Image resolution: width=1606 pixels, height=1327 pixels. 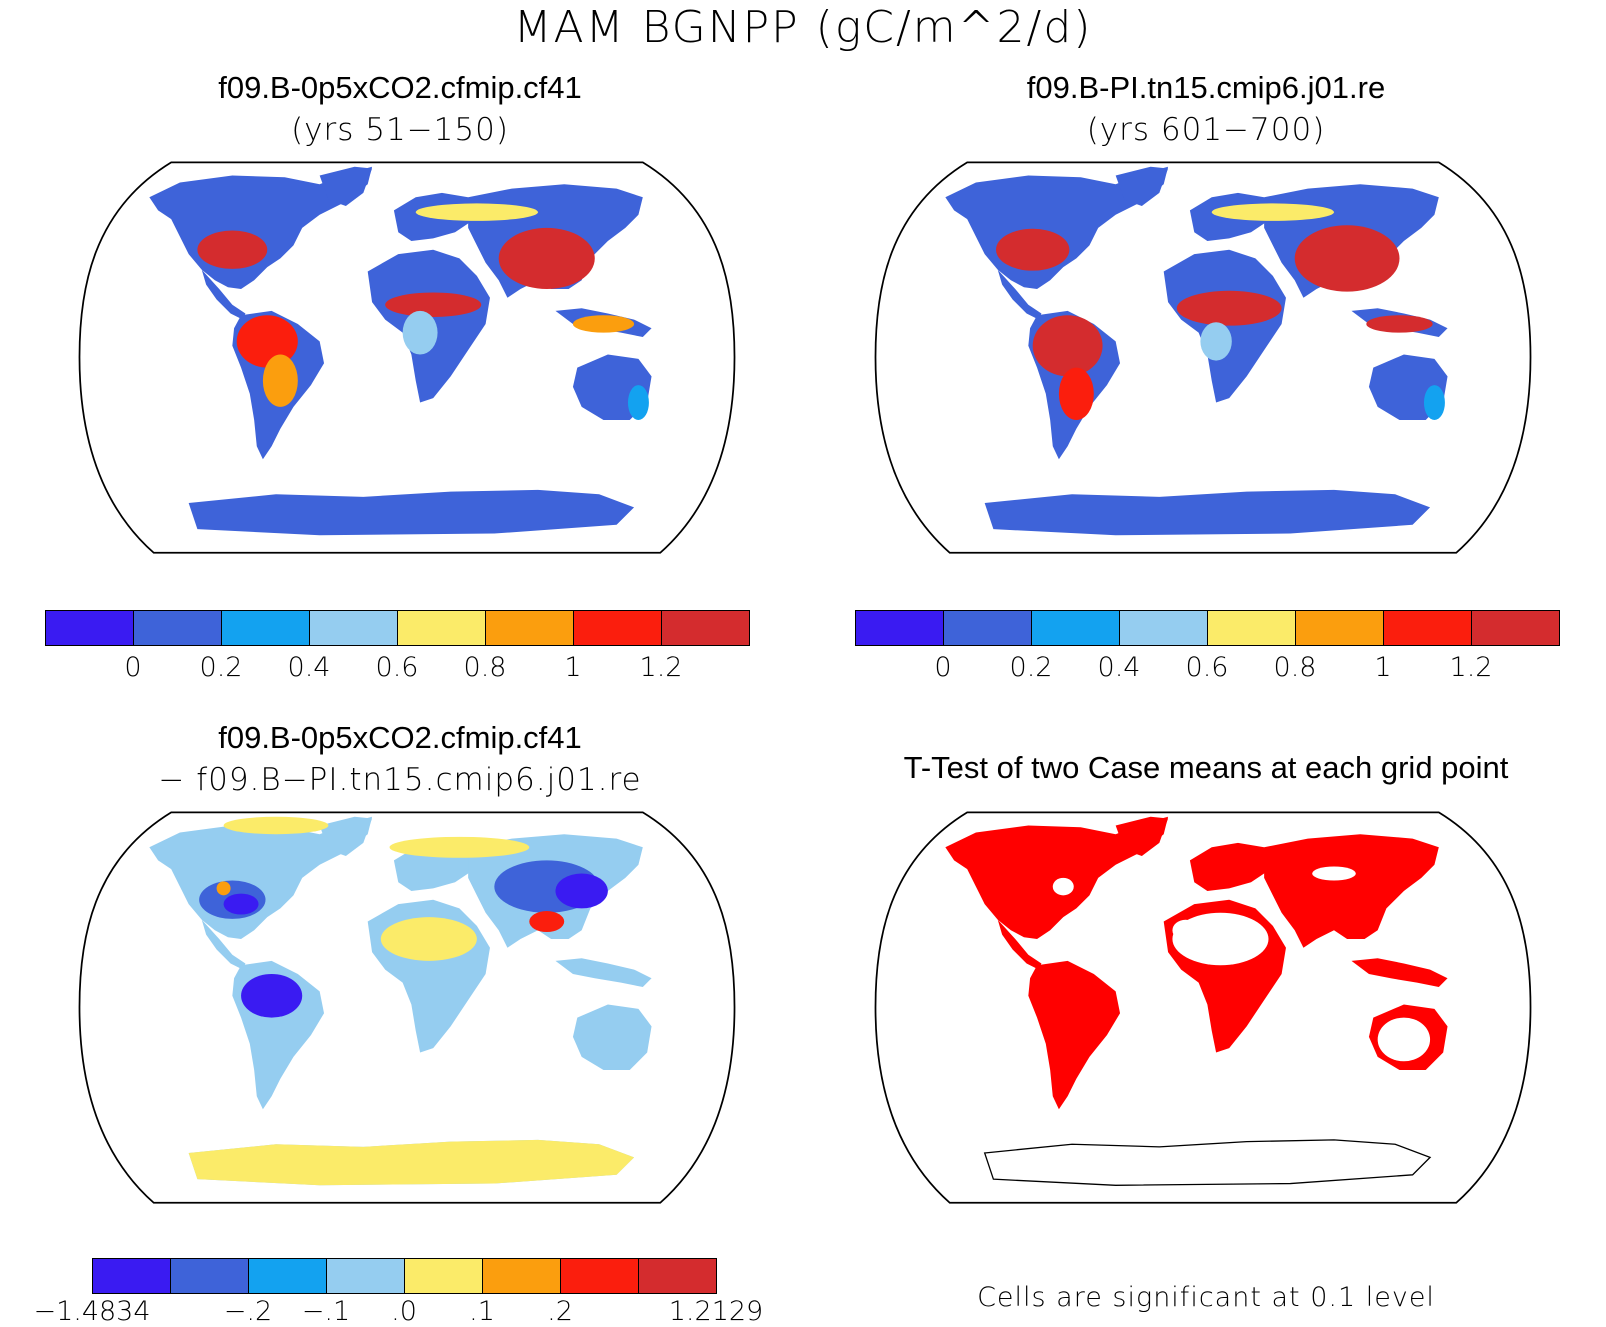 I want to click on colorbar-top-left, so click(x=397, y=628).